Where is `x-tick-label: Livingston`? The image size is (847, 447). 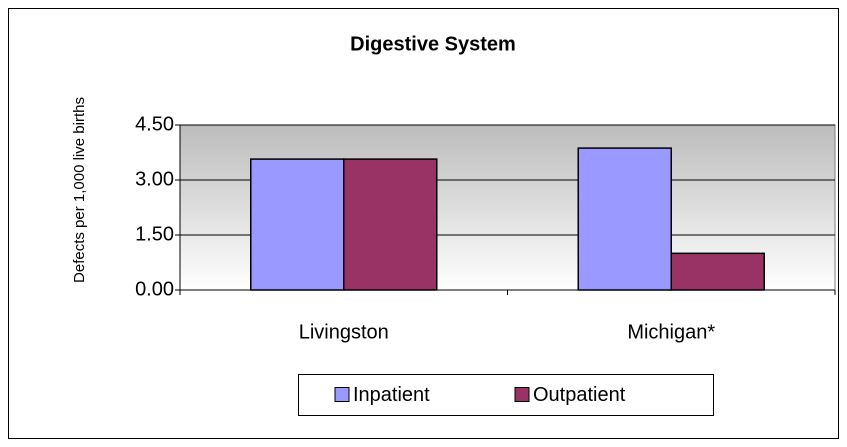 x-tick-label: Livingston is located at coordinates (344, 332).